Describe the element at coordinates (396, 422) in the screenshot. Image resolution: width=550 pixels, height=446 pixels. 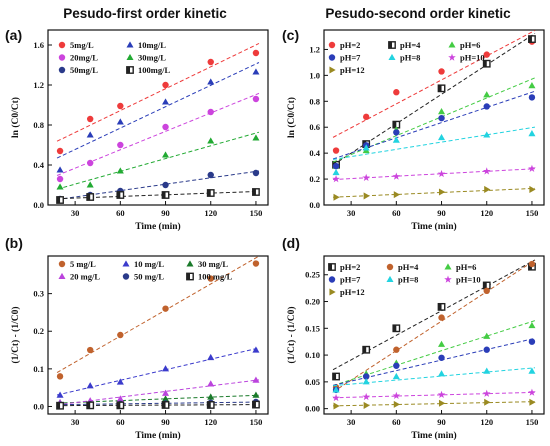
I see `x-tick-label: 60` at that location.